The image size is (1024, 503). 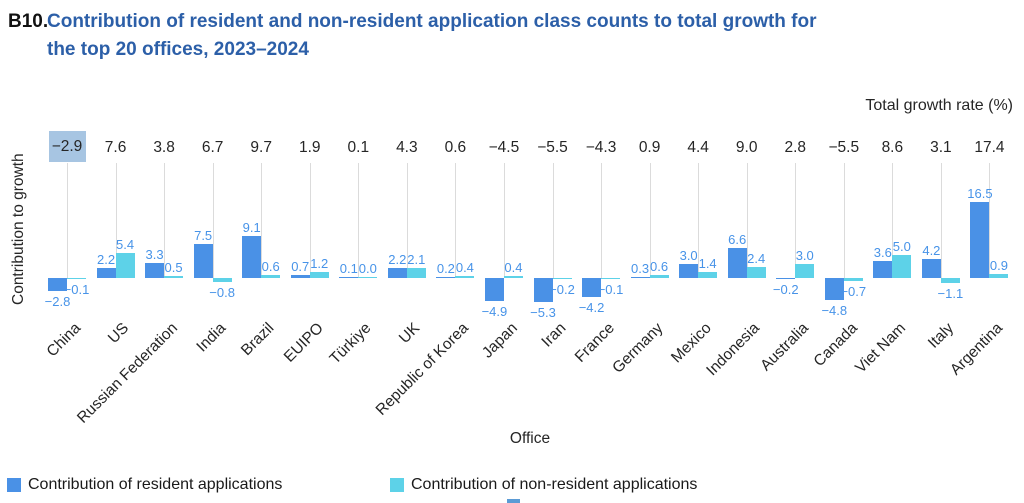 I want to click on resident-value-label: −4.2, so click(x=591, y=308).